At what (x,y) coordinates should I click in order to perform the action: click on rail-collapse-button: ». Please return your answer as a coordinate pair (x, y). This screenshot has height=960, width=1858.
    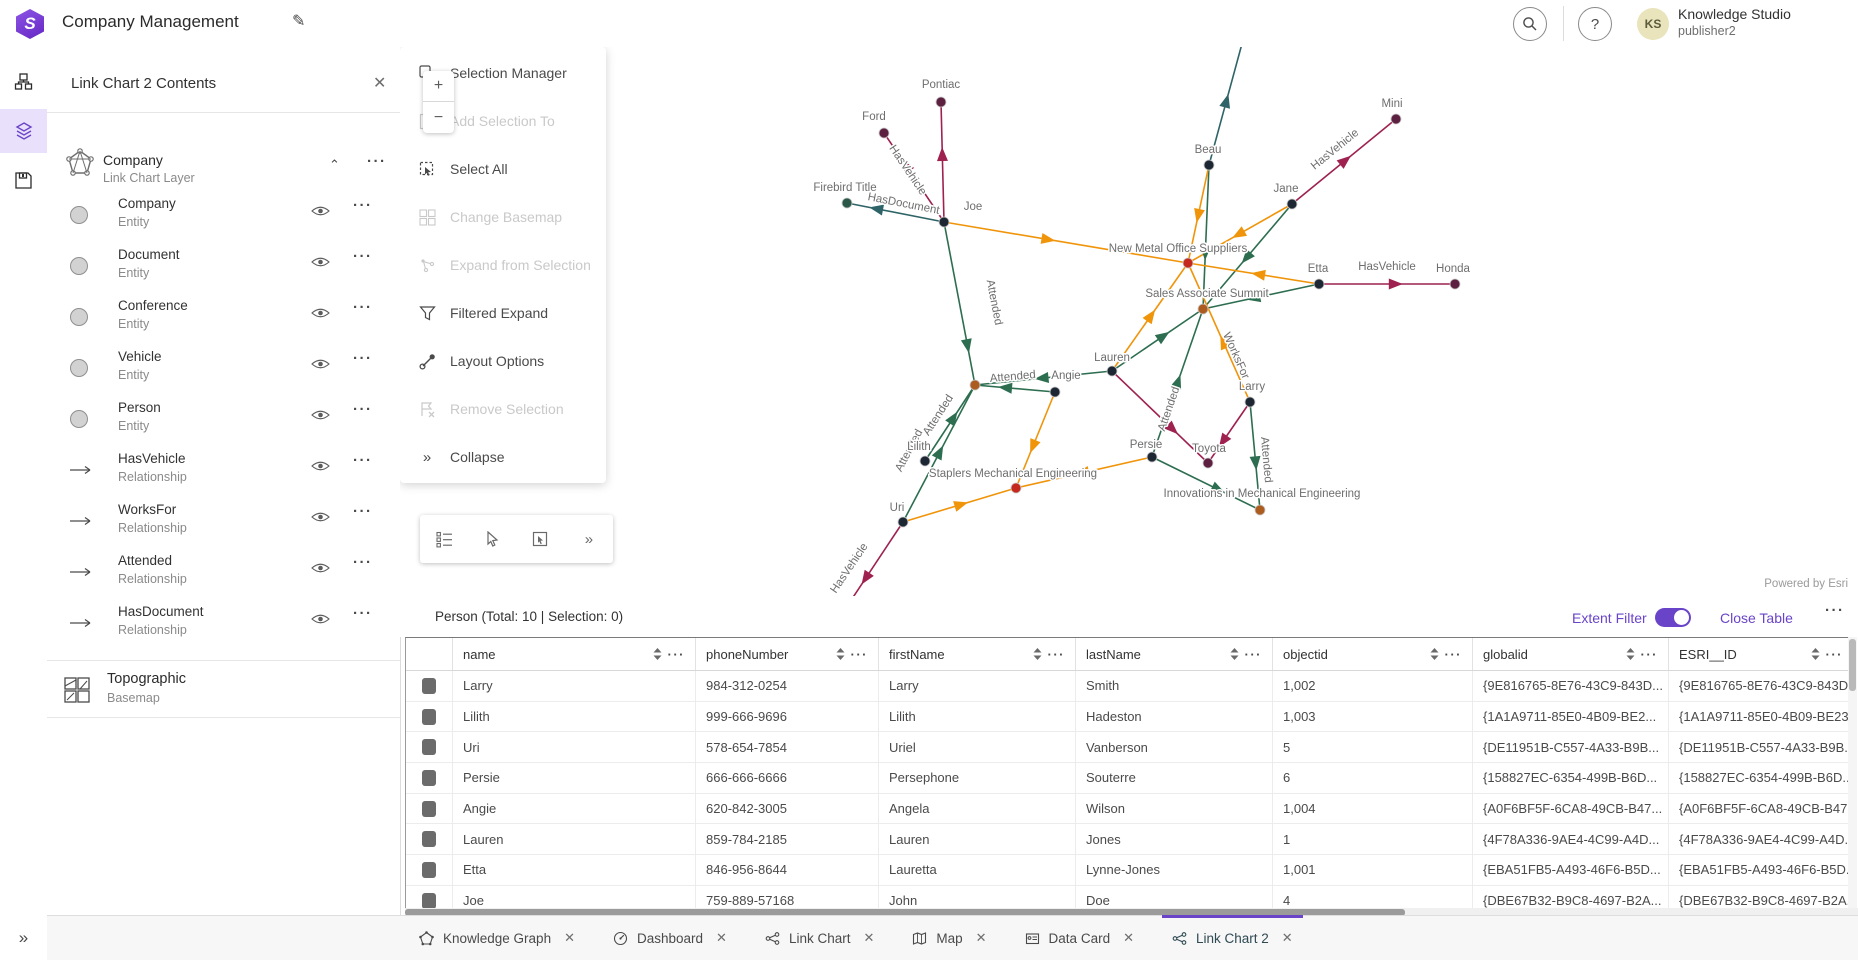
    Looking at the image, I should click on (23, 937).